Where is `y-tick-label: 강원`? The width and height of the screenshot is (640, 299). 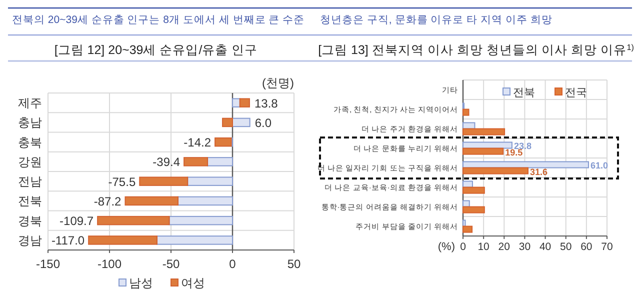
y-tick-label: 강원 is located at coordinates (30, 161).